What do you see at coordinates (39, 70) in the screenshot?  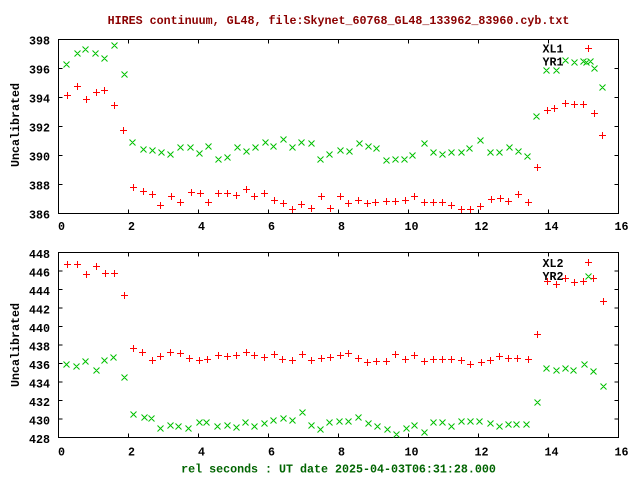 I see `svg-text: 396` at bounding box center [39, 70].